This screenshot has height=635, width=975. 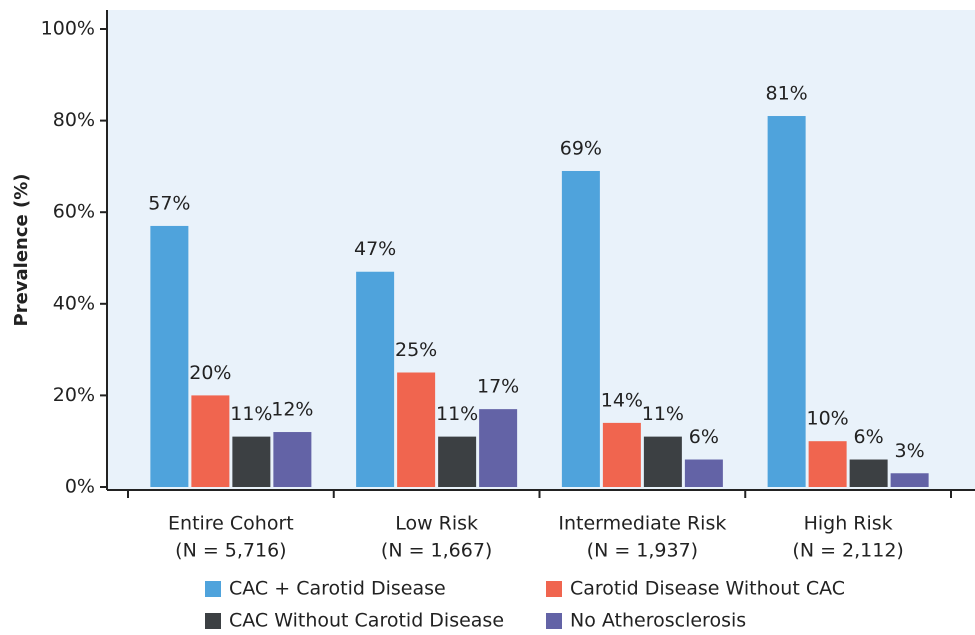 What do you see at coordinates (436, 524) in the screenshot?
I see `x-tick-label: Low Risk` at bounding box center [436, 524].